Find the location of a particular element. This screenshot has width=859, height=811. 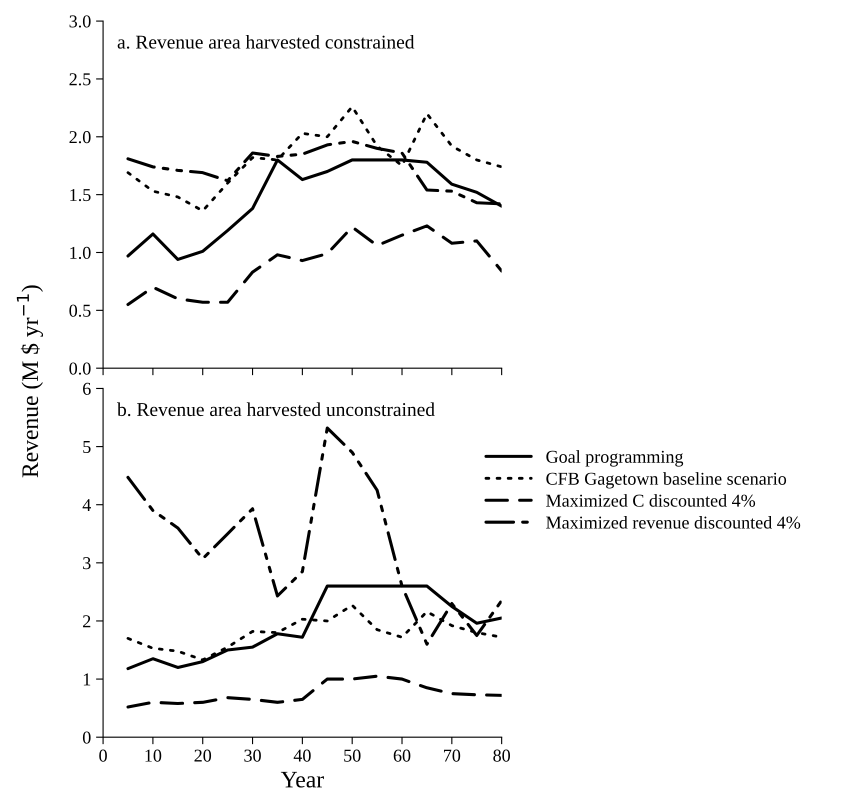

x-tick-label: 0 is located at coordinates (103, 756).